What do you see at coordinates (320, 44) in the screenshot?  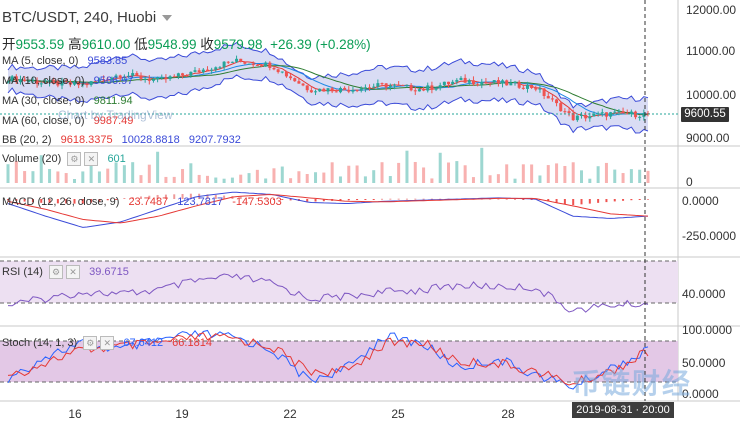 I see `change-value: +26.39 (+0.28%)` at bounding box center [320, 44].